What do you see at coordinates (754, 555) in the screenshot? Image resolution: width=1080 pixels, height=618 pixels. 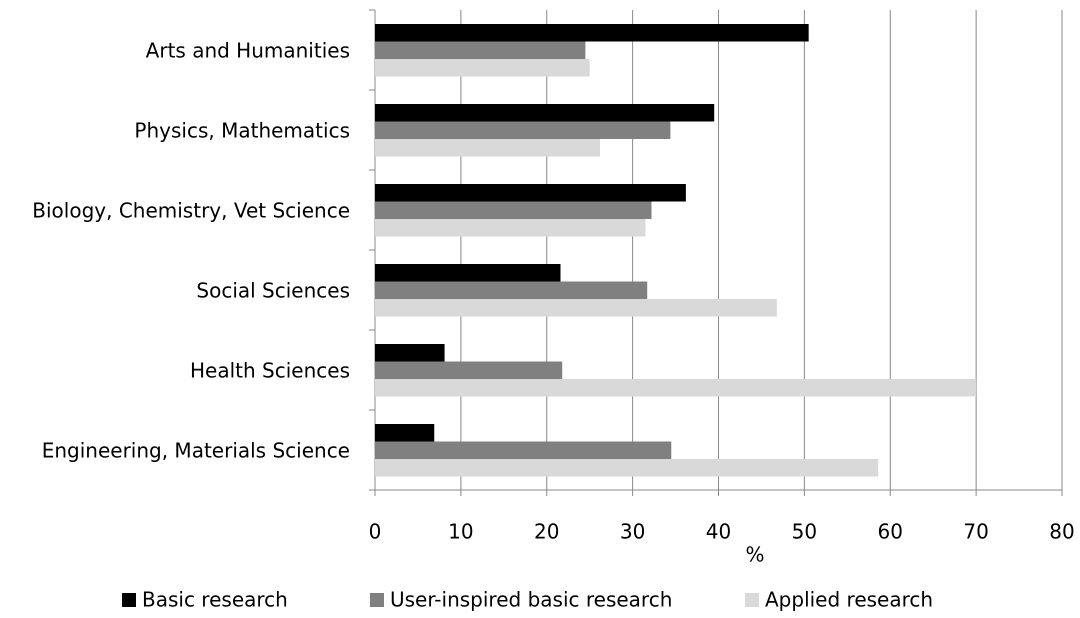 I see `x-axis-label: %` at bounding box center [754, 555].